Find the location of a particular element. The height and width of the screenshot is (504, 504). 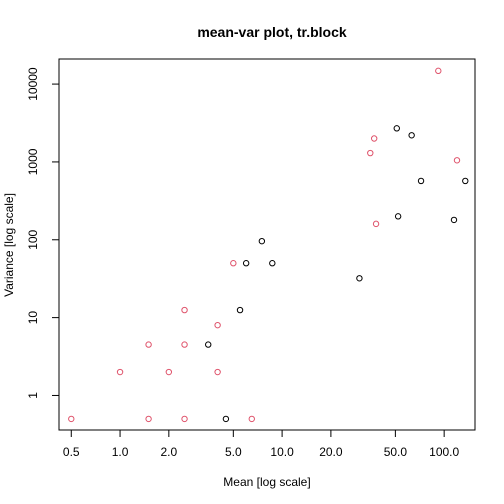

x-tick-label: 2.0 is located at coordinates (168, 452).